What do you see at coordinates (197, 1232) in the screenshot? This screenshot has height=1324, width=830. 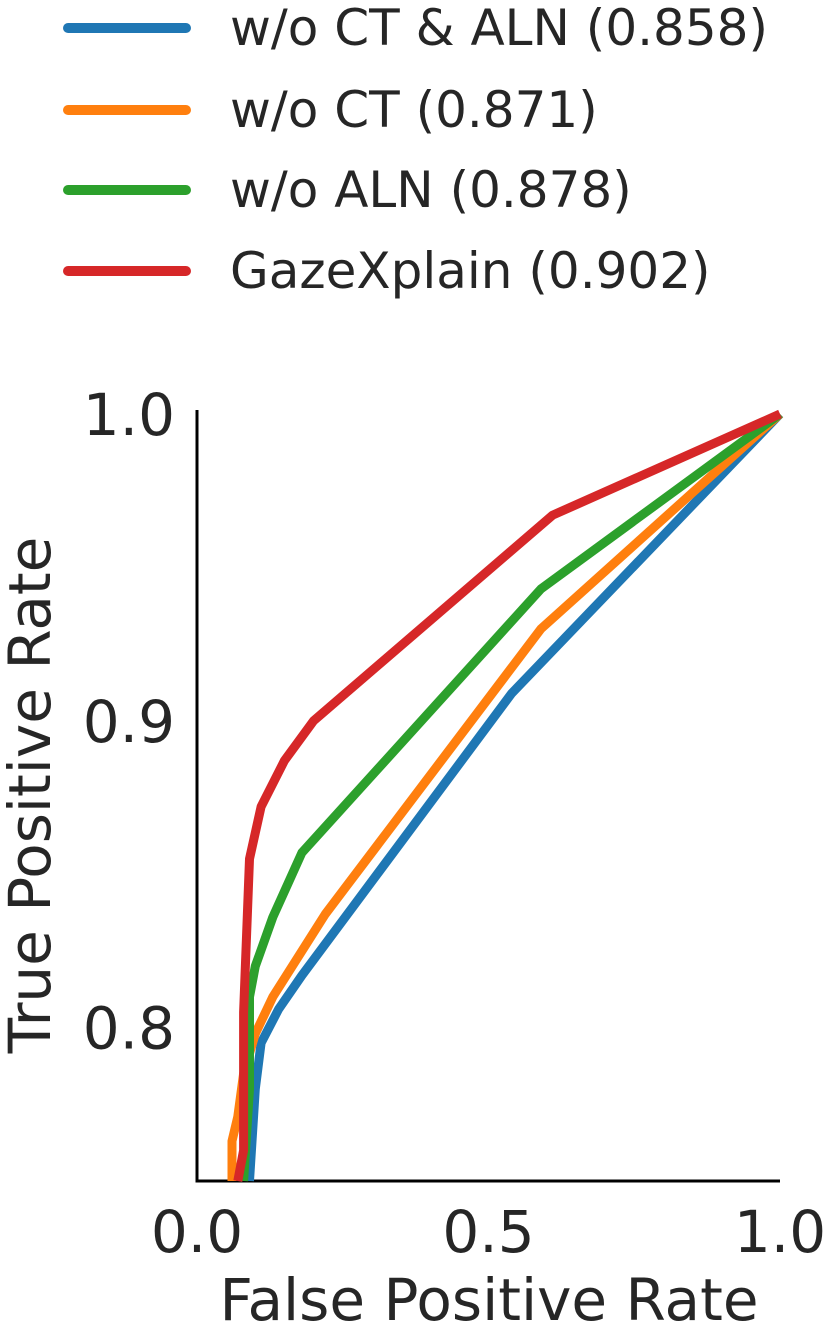 I see `x-tick-label: 0.0` at bounding box center [197, 1232].